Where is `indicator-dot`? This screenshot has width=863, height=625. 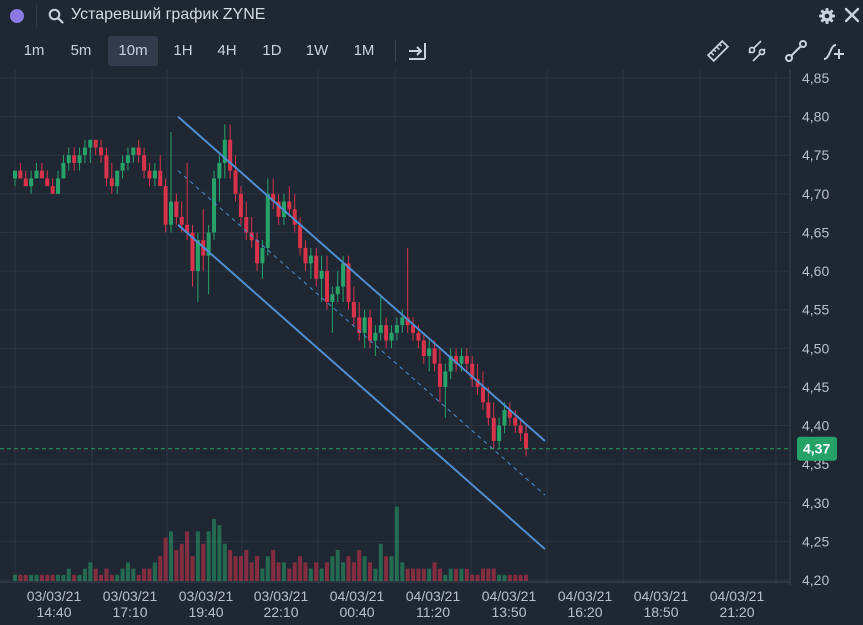
indicator-dot is located at coordinates (17, 16).